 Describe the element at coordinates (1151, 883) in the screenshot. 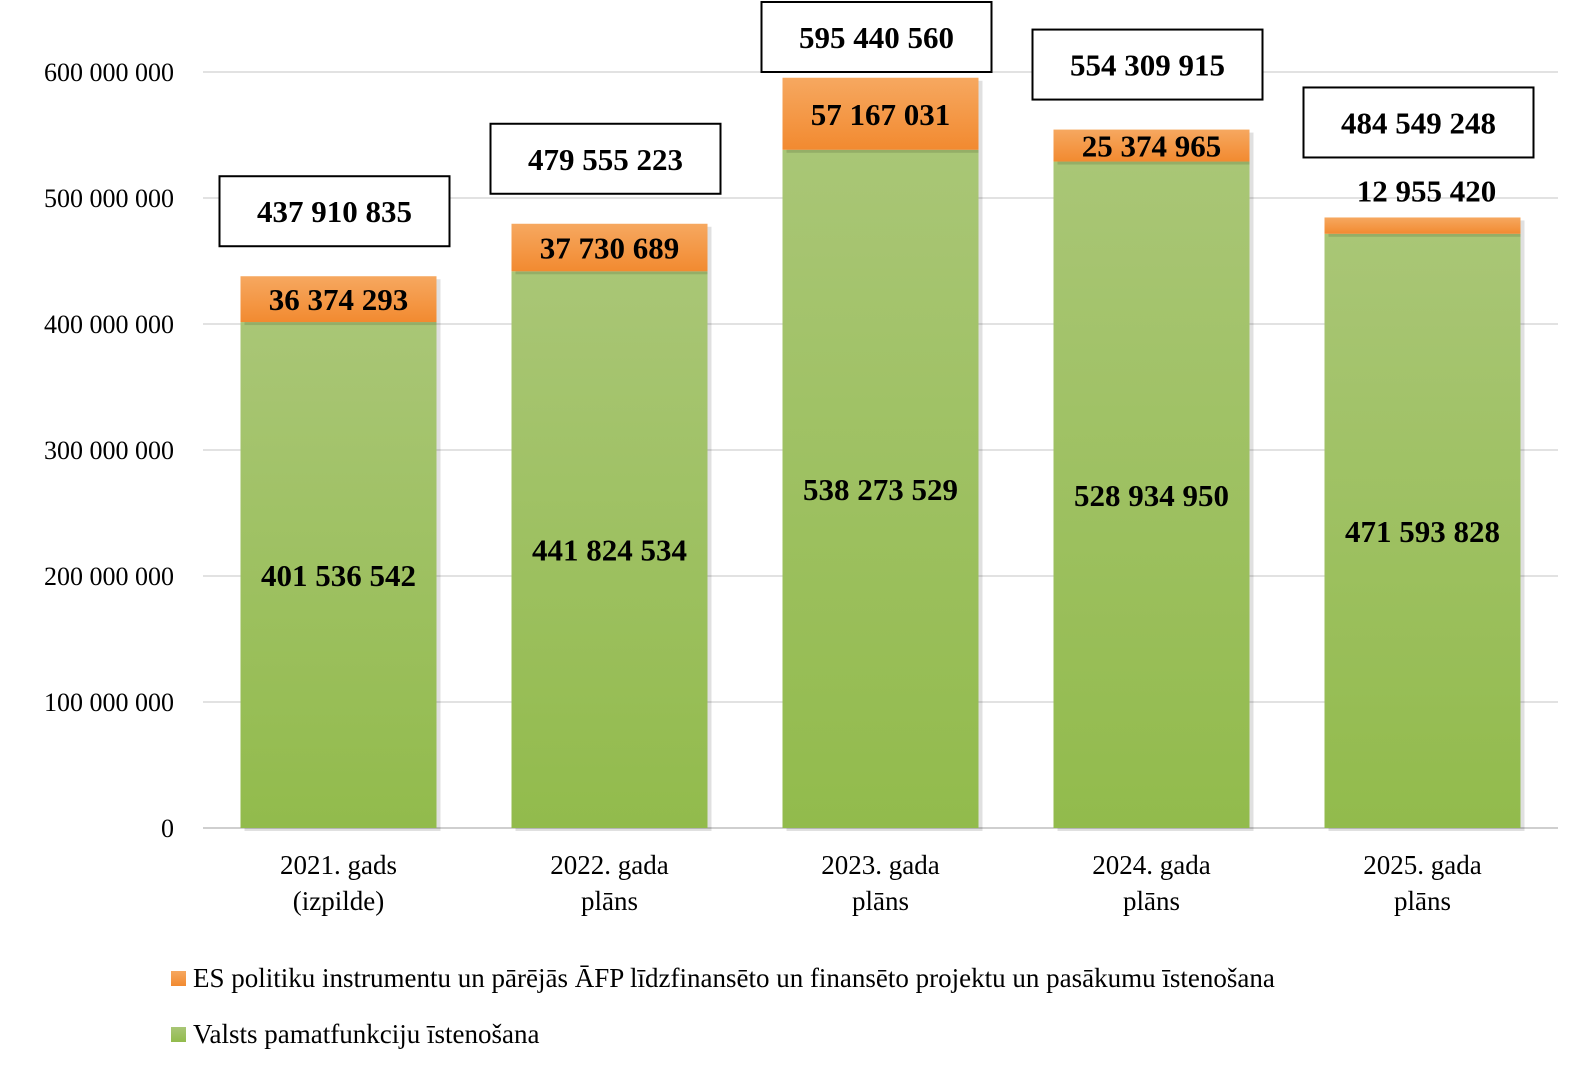

I see `x-tick-label: 2024. gada plāns` at that location.